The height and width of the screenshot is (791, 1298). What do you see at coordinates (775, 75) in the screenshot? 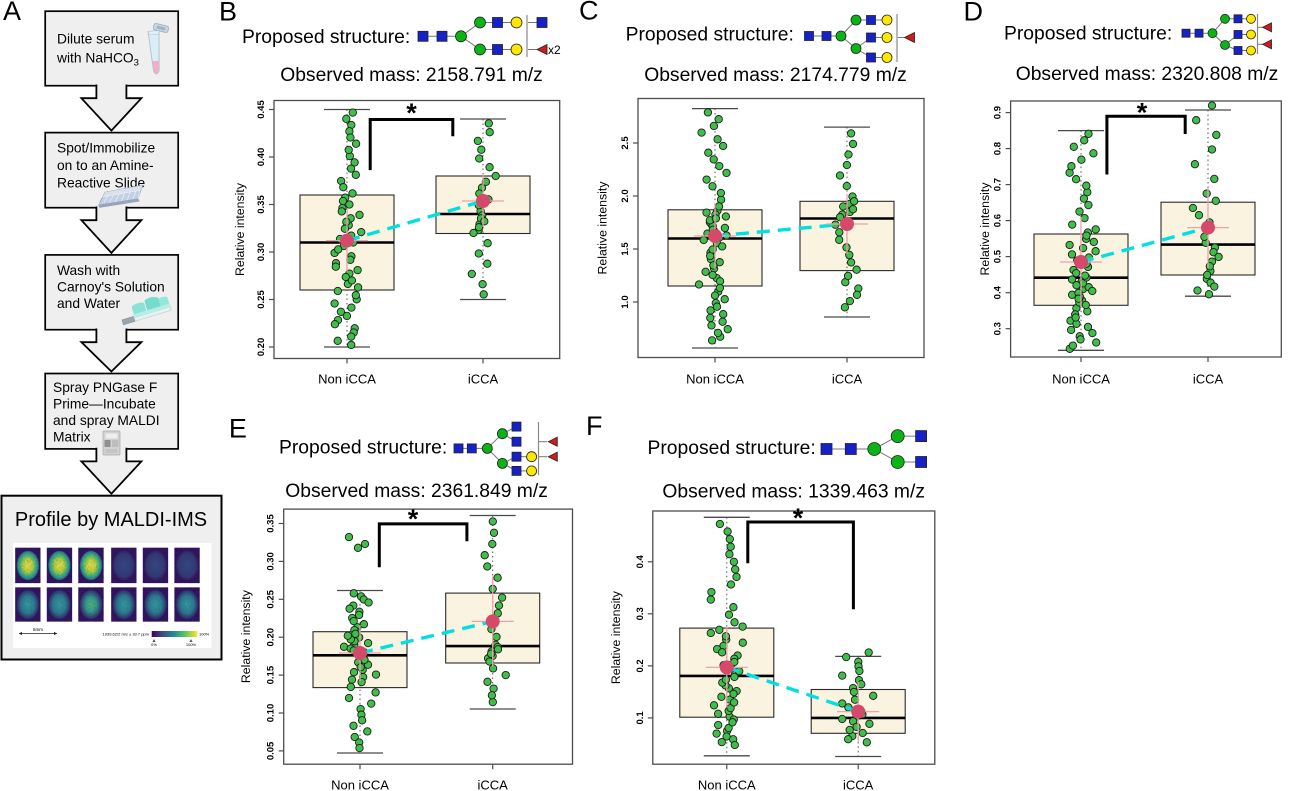
I see `svg-text: Observed mass: 2174.779 m/z` at bounding box center [775, 75].